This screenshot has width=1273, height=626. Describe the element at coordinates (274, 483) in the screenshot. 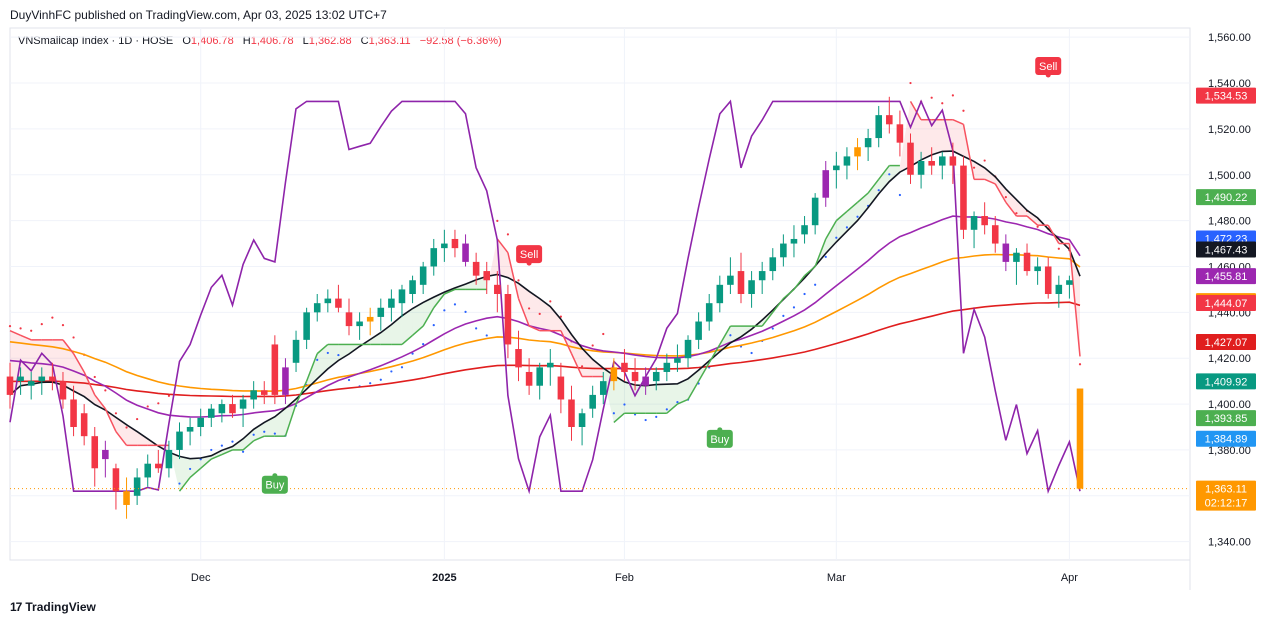

I see `buy-signal: Buy` at that location.